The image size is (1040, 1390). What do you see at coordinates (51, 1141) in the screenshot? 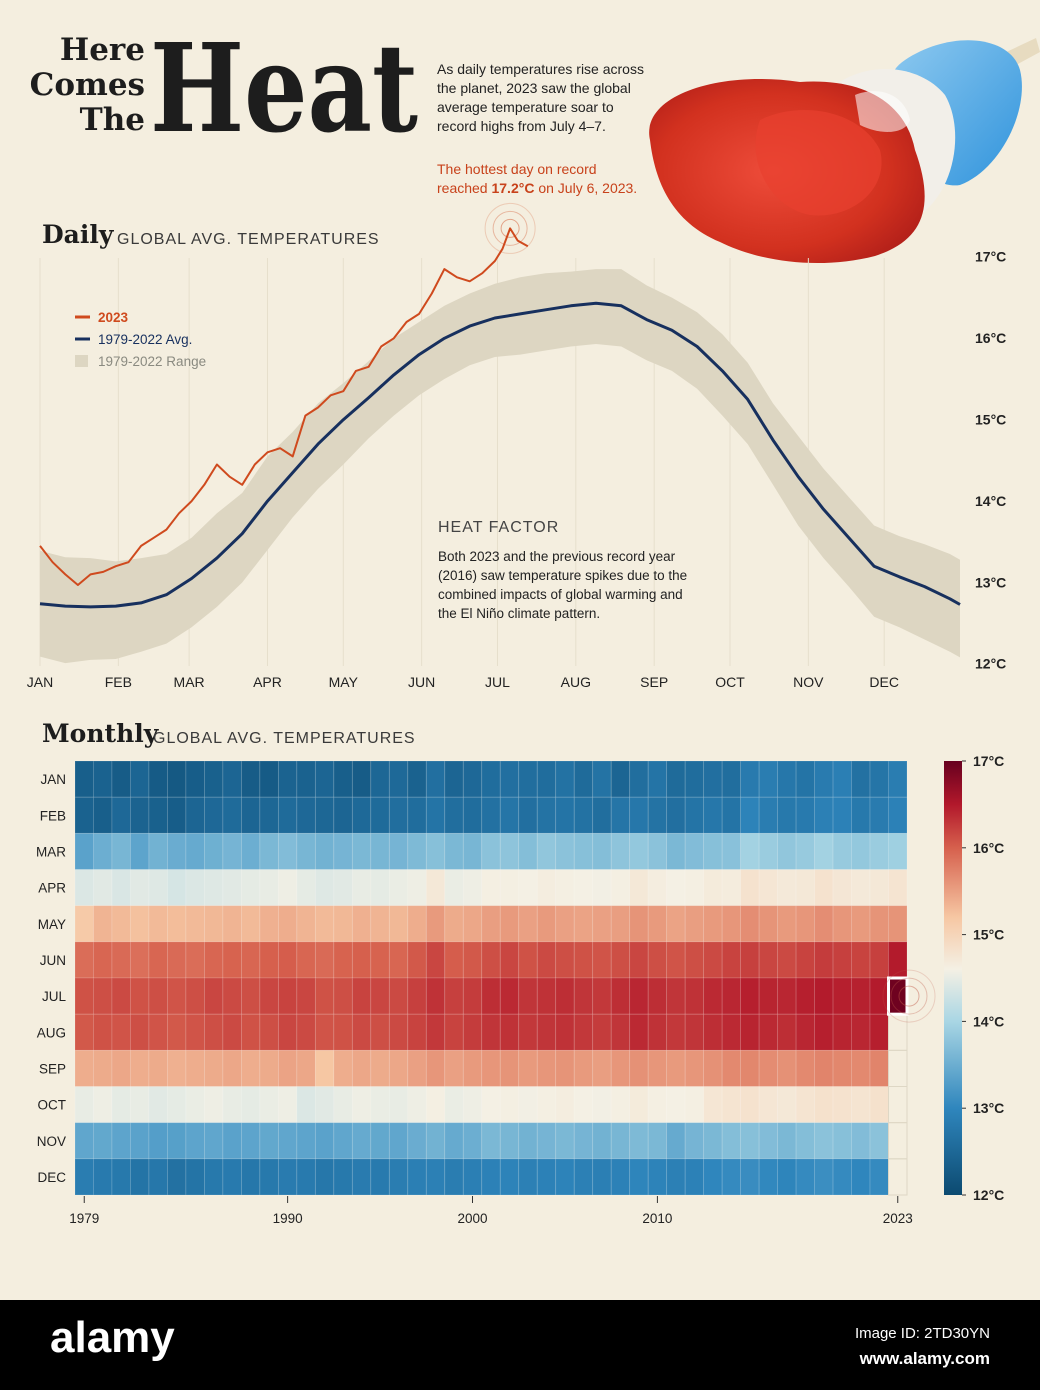
I see `row-label: NOV` at bounding box center [51, 1141].